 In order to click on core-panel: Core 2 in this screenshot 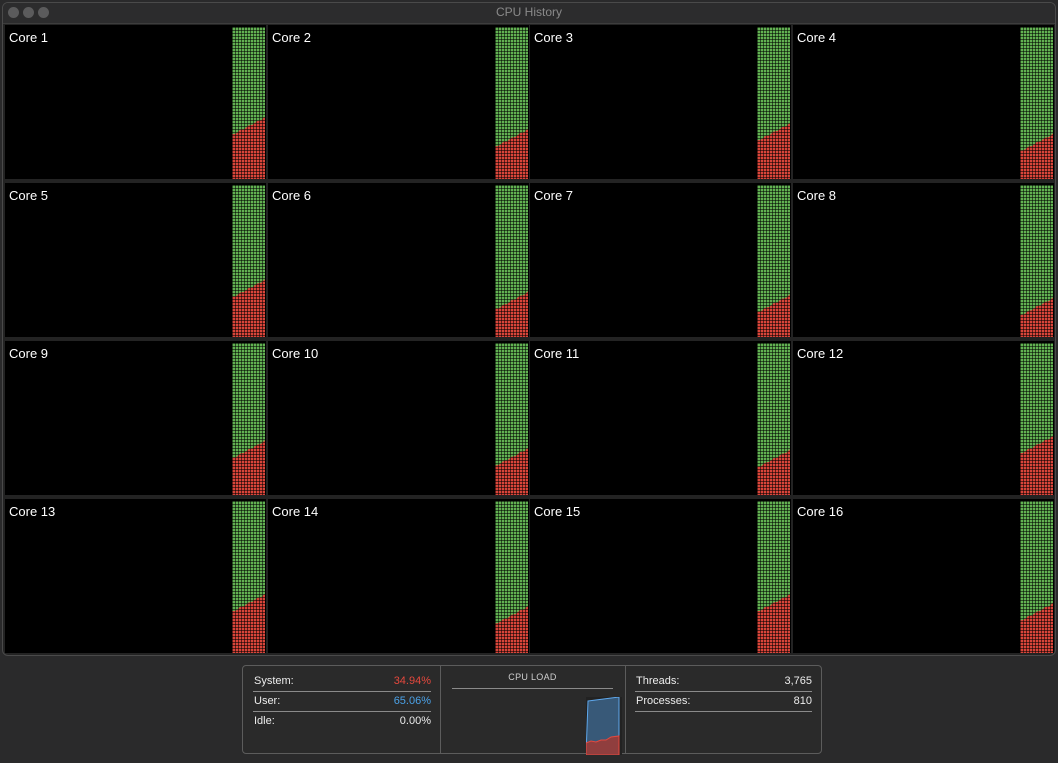, I will do `click(398, 102)`.